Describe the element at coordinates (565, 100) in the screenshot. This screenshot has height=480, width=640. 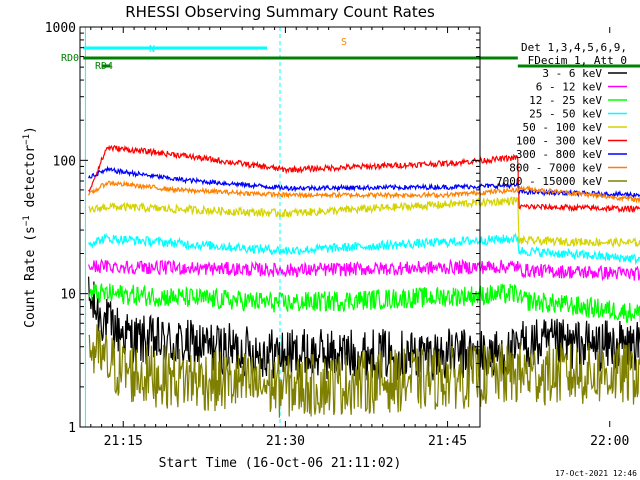
I see `legend-label-3: 12 - 25 keV` at that location.